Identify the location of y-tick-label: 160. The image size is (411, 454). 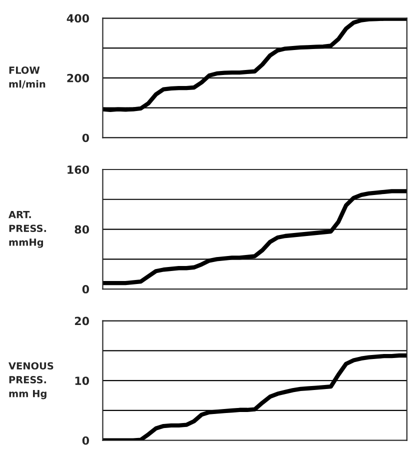
(79, 169).